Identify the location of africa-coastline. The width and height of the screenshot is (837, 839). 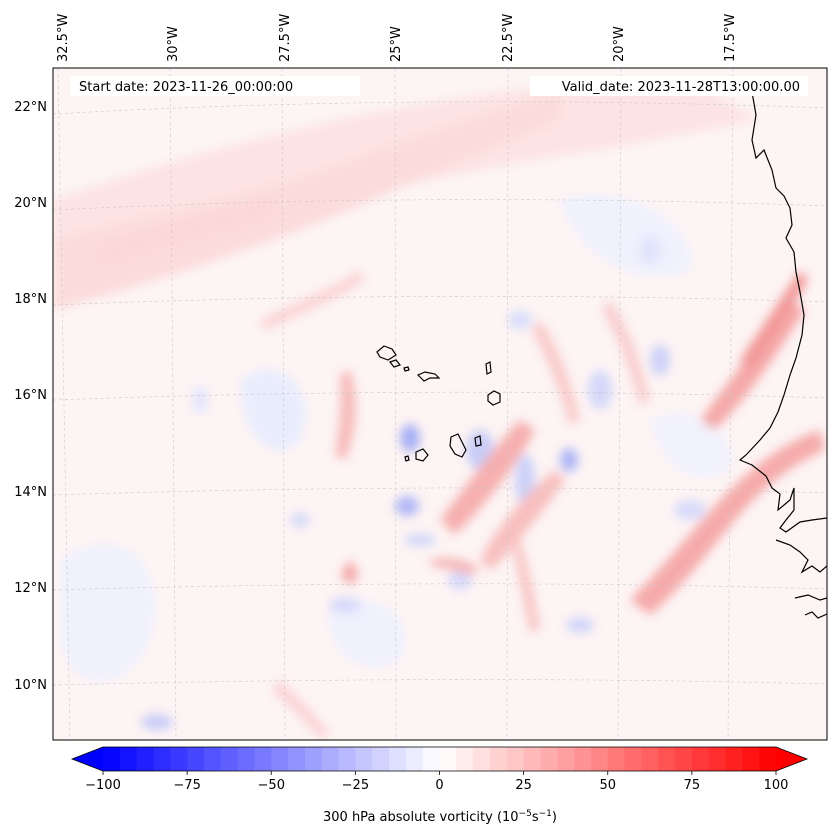
(782, 312).